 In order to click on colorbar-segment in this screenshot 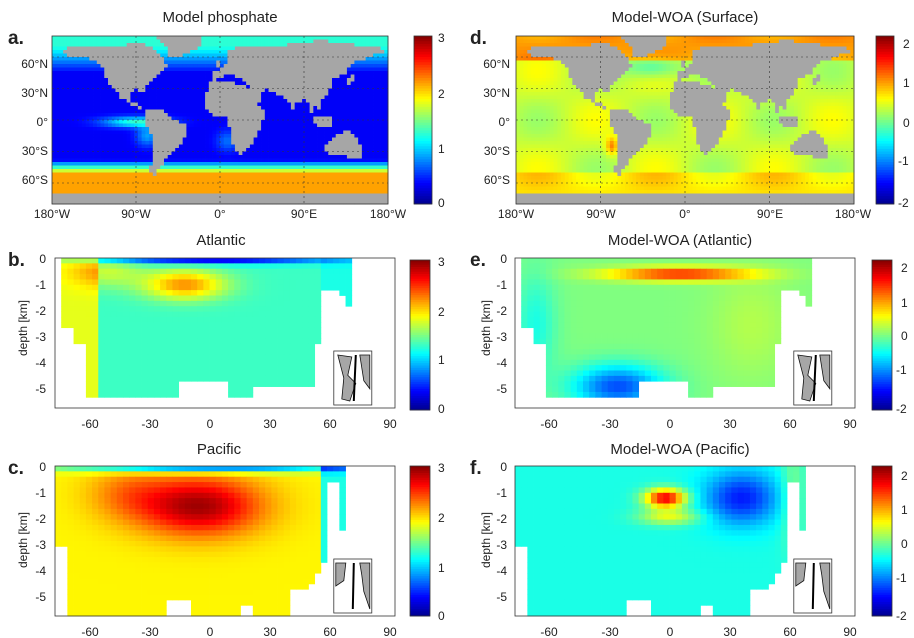, I will do `click(423, 106)`.